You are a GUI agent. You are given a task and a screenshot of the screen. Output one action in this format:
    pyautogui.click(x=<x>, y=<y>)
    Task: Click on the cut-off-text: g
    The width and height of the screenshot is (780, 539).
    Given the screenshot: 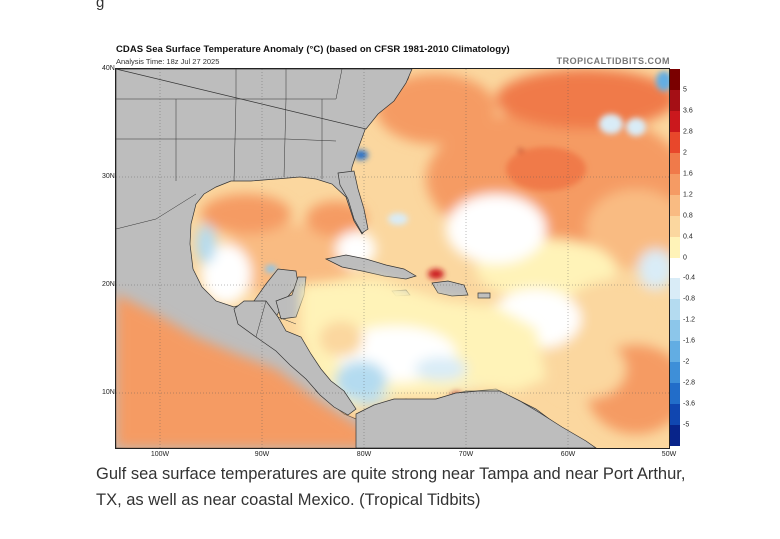 What is the action you would take?
    pyautogui.click(x=100, y=5)
    